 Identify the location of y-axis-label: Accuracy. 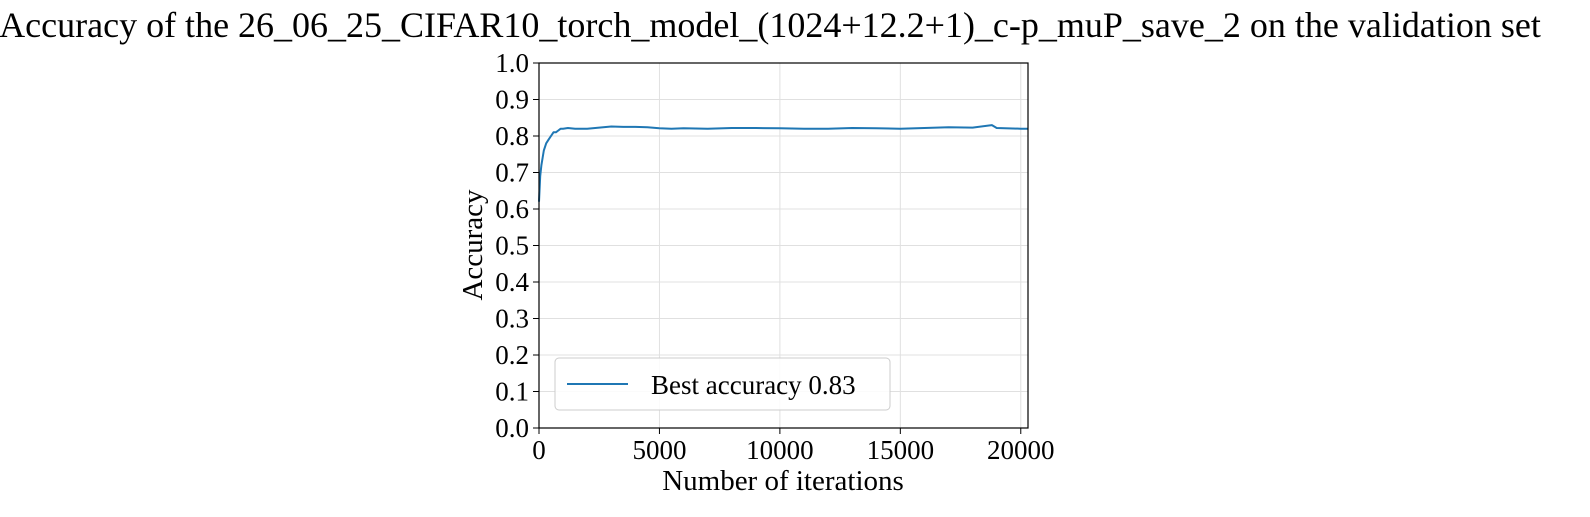
(473, 245).